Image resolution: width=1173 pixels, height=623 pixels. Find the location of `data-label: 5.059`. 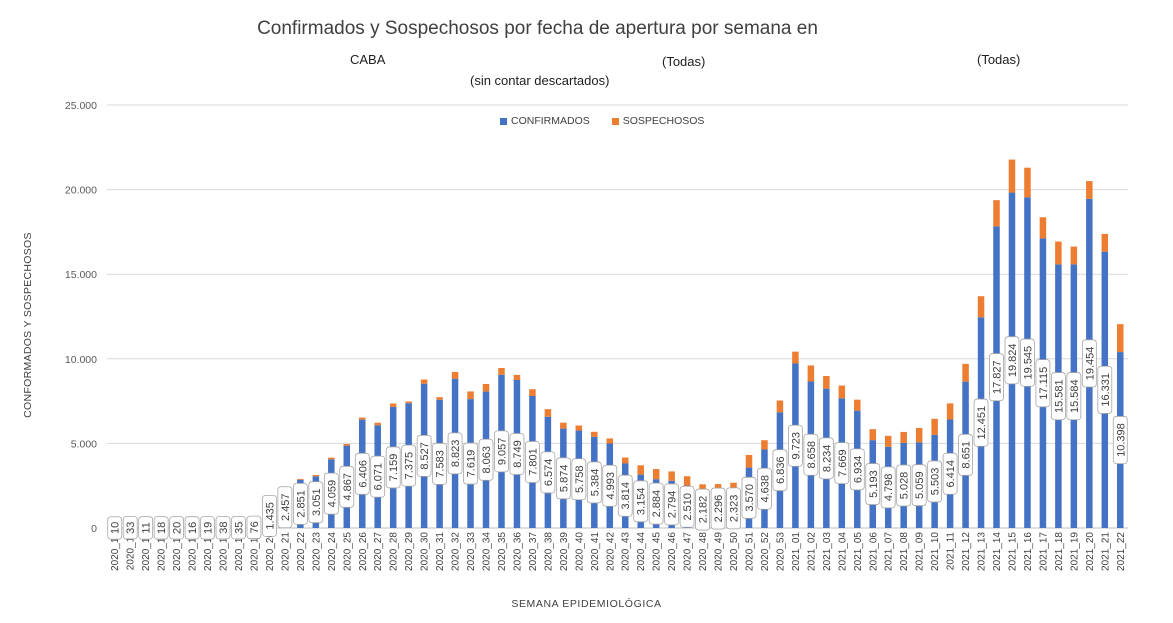

data-label: 5.059 is located at coordinates (919, 485).